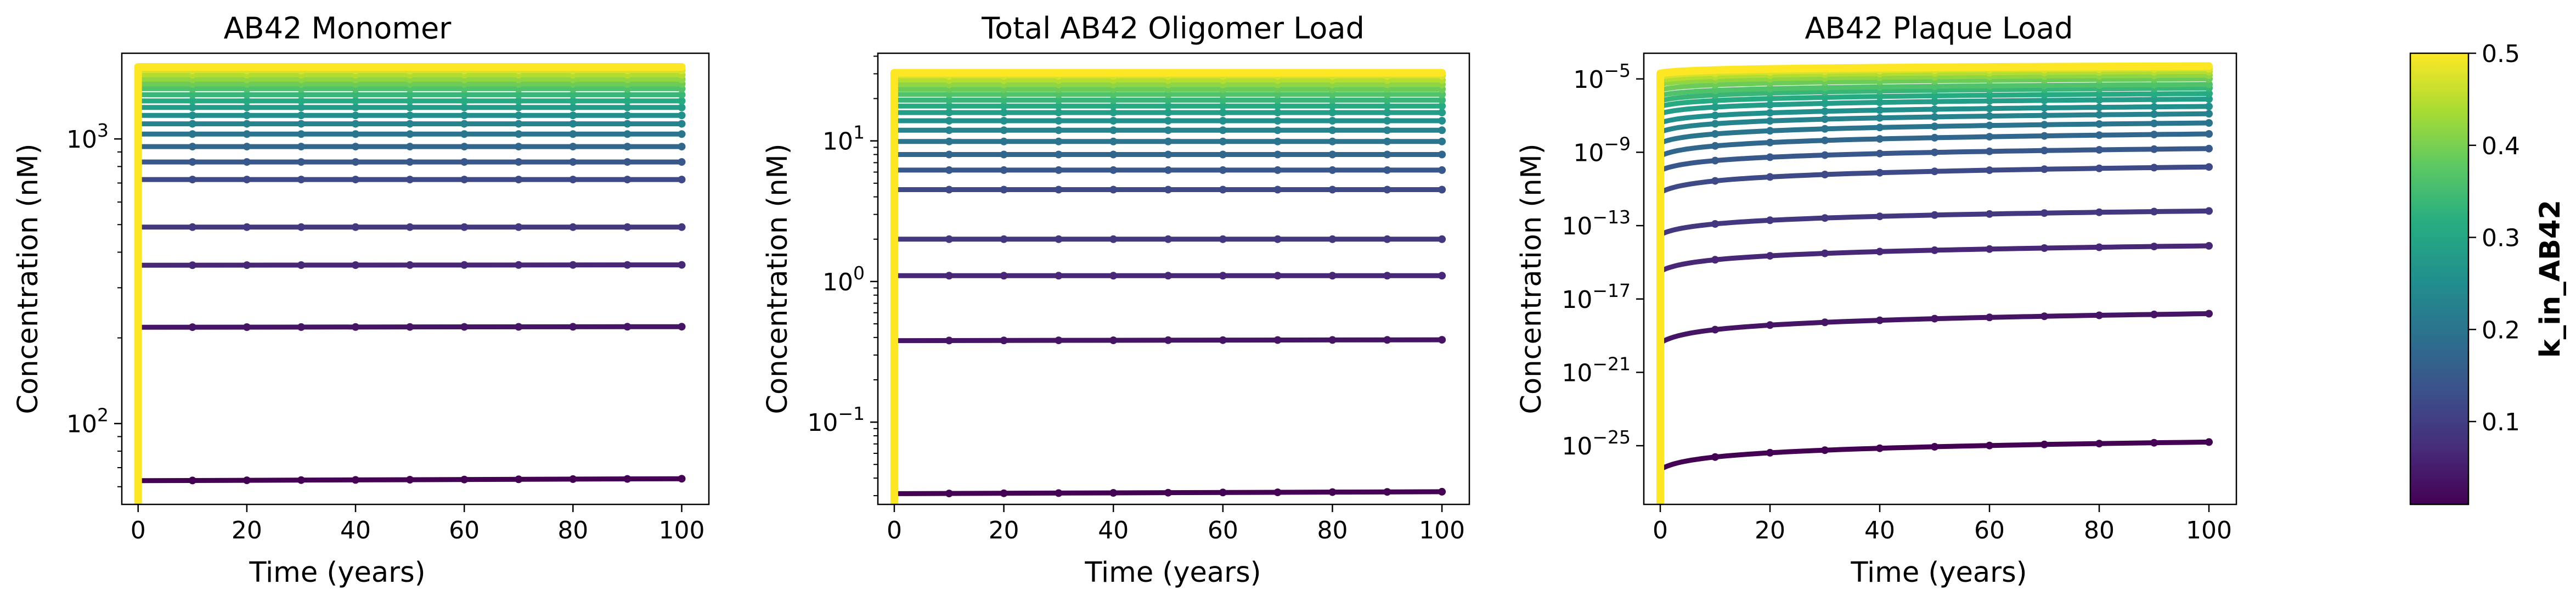  Describe the element at coordinates (836, 420) in the screenshot. I see `y-tick-label: 10⁻¹` at that location.